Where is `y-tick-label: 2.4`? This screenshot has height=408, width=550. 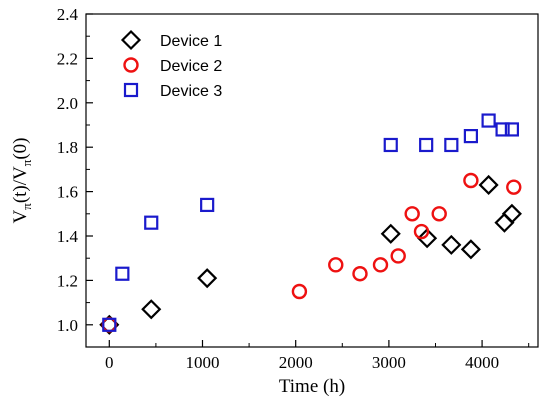
y-tick-label: 2.4 is located at coordinates (68, 14).